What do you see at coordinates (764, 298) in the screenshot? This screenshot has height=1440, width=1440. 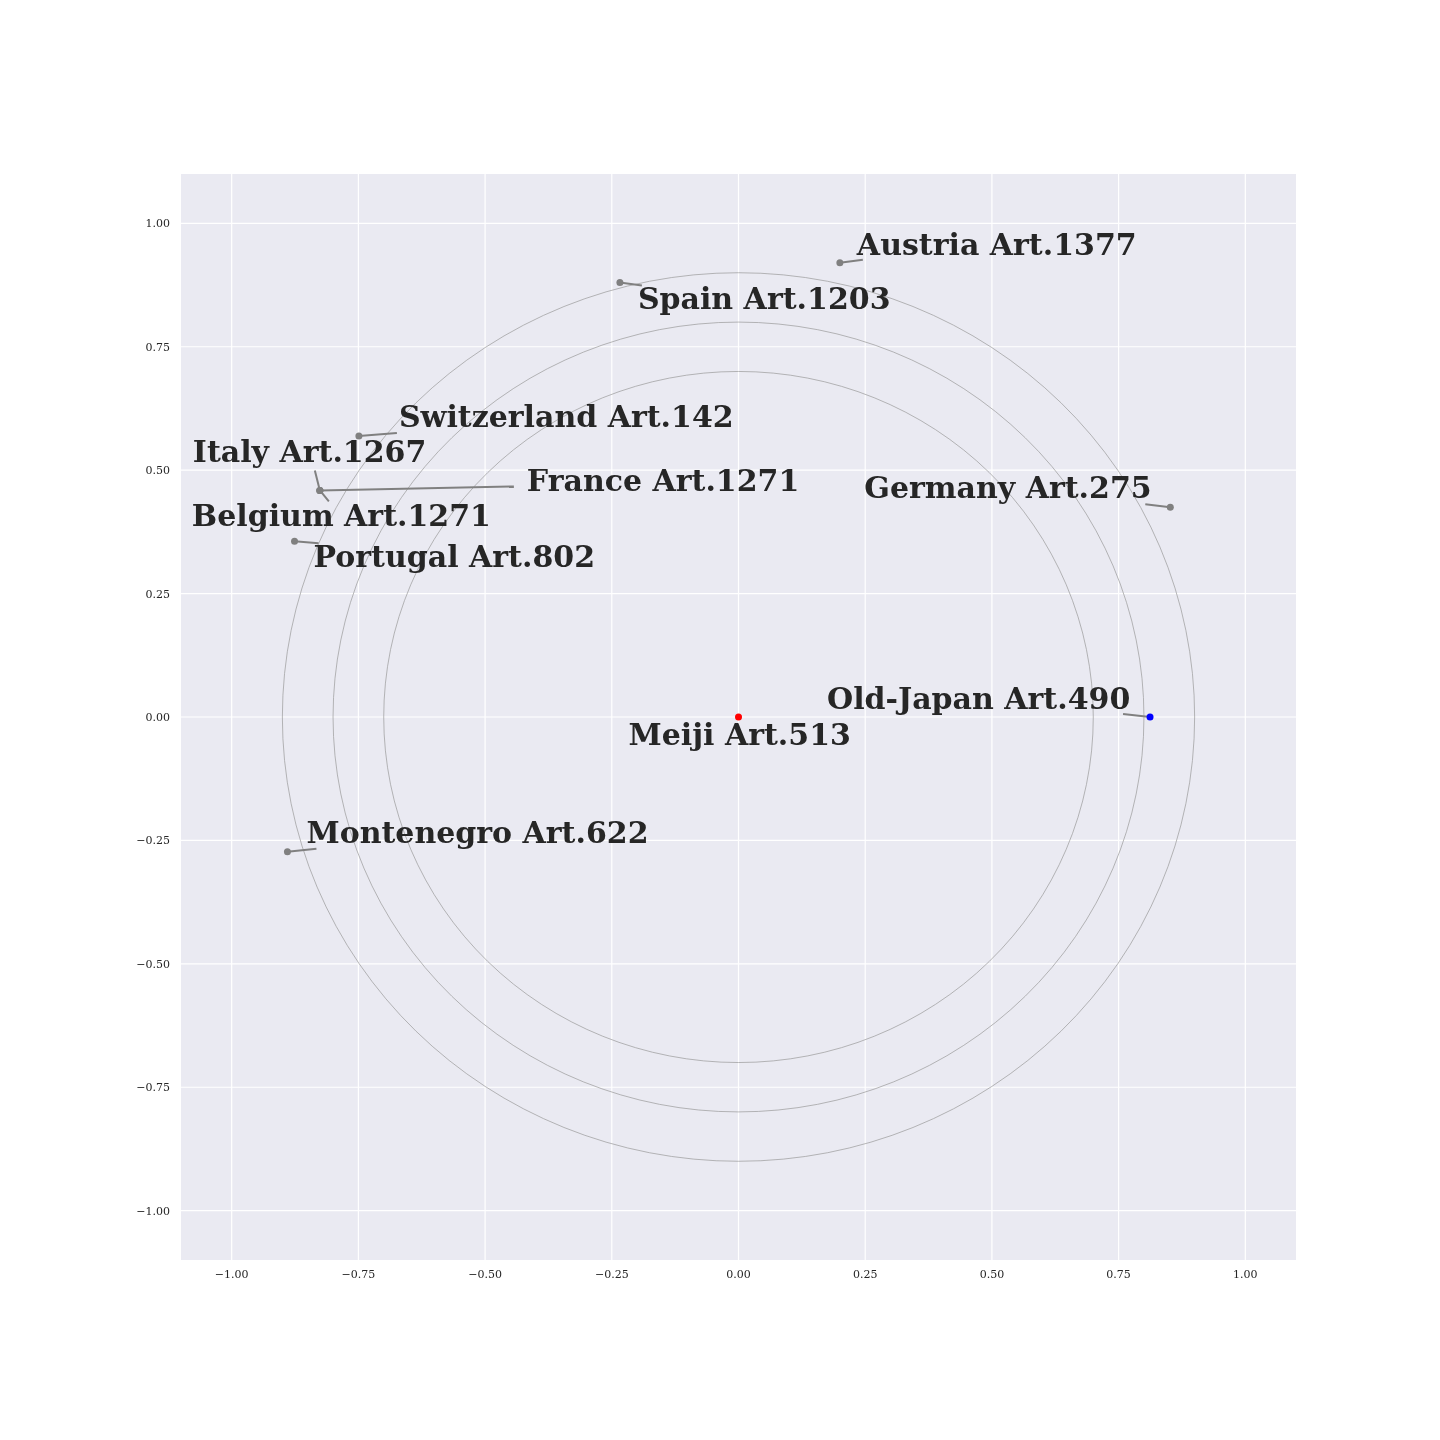 I see `annotation: Spain Art.1203` at bounding box center [764, 298].